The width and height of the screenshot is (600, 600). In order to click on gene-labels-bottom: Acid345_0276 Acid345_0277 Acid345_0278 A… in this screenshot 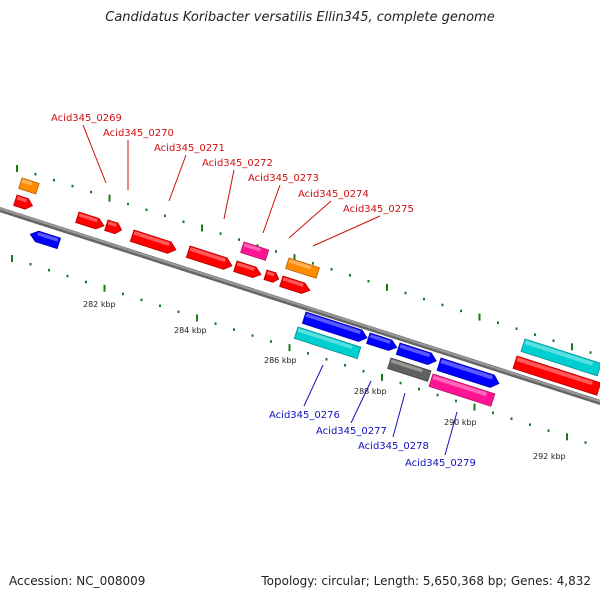, I will do `click(372, 439)`.